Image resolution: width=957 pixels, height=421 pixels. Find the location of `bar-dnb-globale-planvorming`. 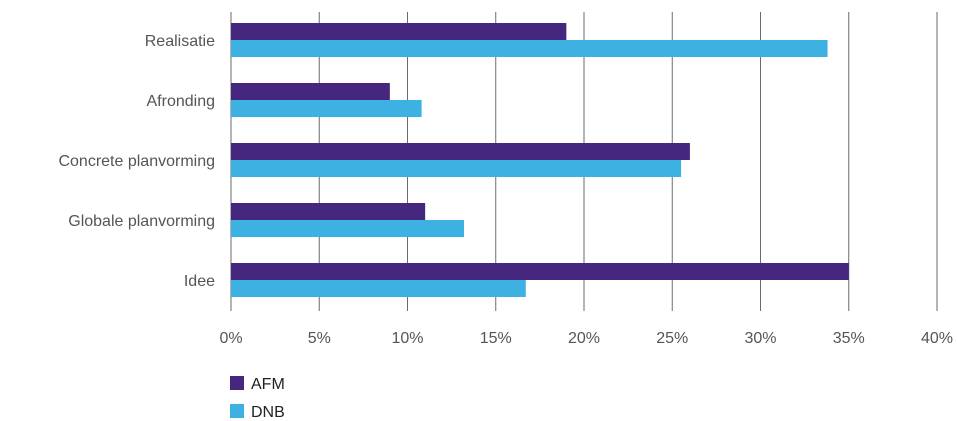

bar-dnb-globale-planvorming is located at coordinates (347, 228).